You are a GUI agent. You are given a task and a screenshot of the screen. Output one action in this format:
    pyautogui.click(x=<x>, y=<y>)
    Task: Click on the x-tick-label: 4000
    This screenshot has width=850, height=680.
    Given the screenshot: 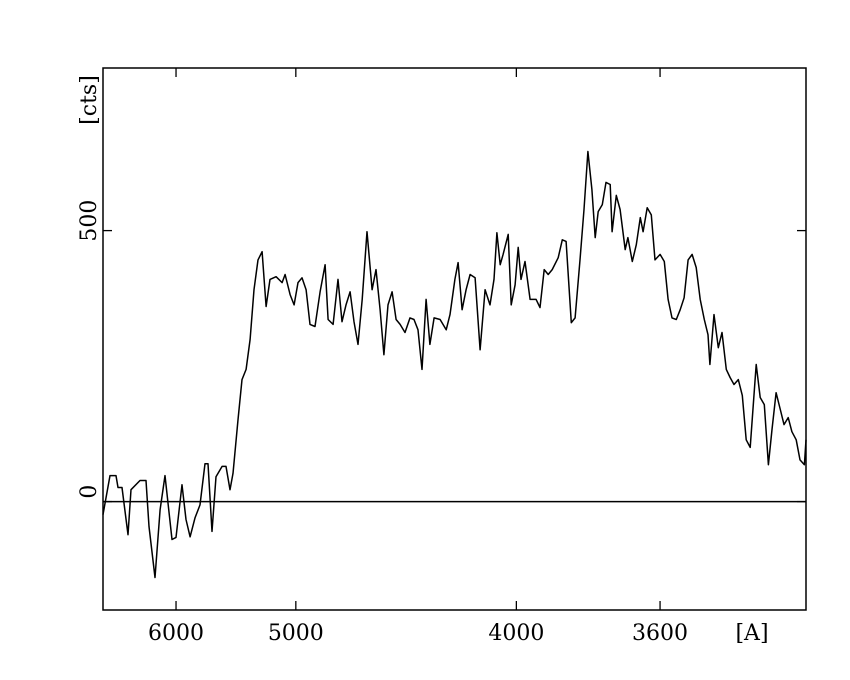 What is the action you would take?
    pyautogui.click(x=516, y=633)
    